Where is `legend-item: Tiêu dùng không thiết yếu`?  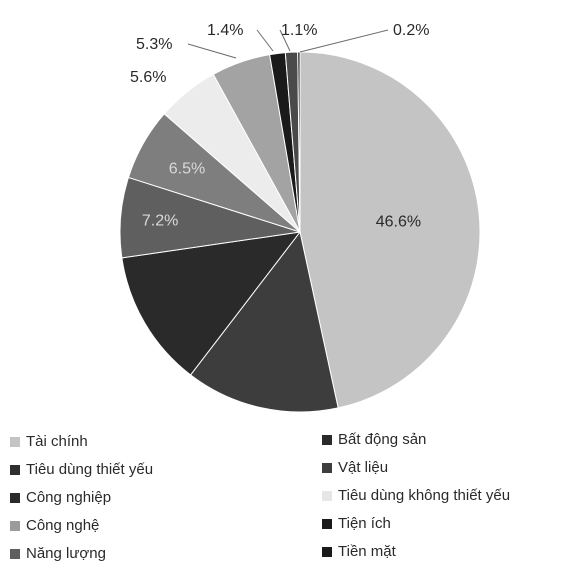 legend-item: Tiêu dùng không thiết yếu is located at coordinates (416, 496).